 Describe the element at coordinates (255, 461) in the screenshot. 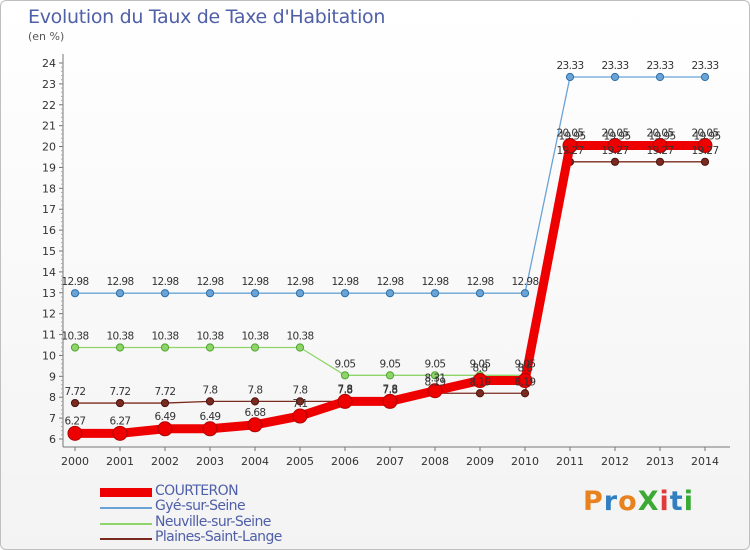

I see `x-tick-label: 2004` at that location.